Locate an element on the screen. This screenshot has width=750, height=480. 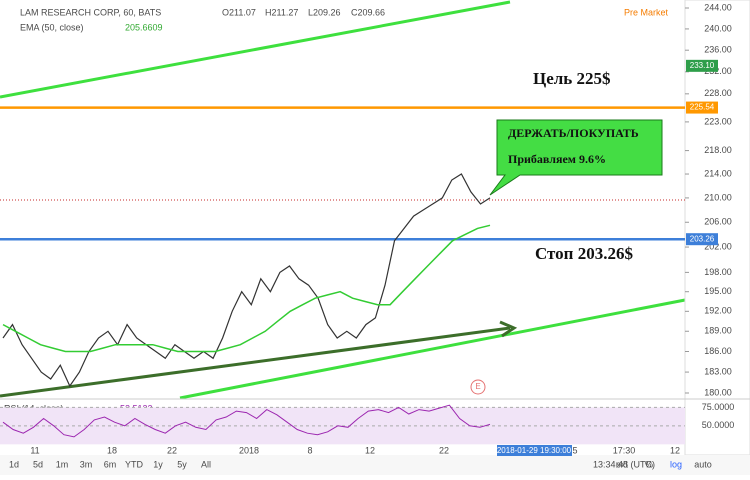
scale-option: % is located at coordinates (649, 464).